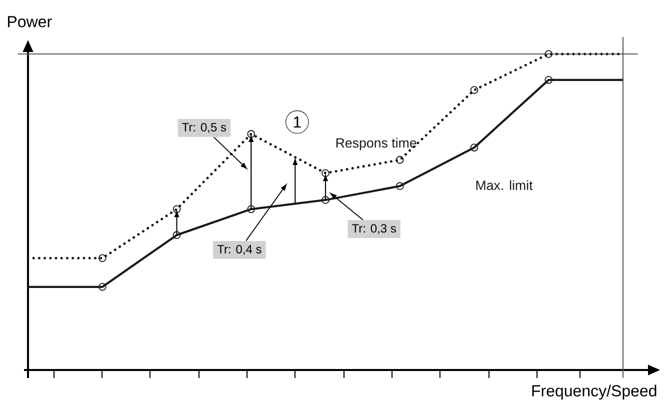 This screenshot has width=665, height=405. I want to click on annotation: Tr: 0,5 s, so click(204, 128).